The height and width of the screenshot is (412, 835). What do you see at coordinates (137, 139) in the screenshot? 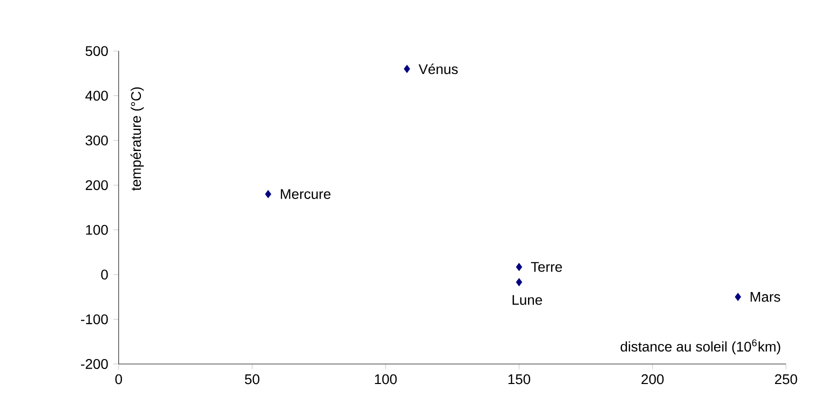
I see `y-axis-title: température (°C)` at bounding box center [137, 139].